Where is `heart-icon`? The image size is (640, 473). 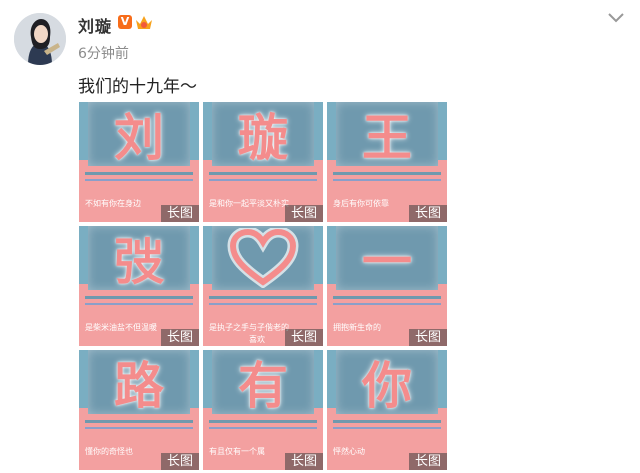 heart-icon is located at coordinates (263, 258).